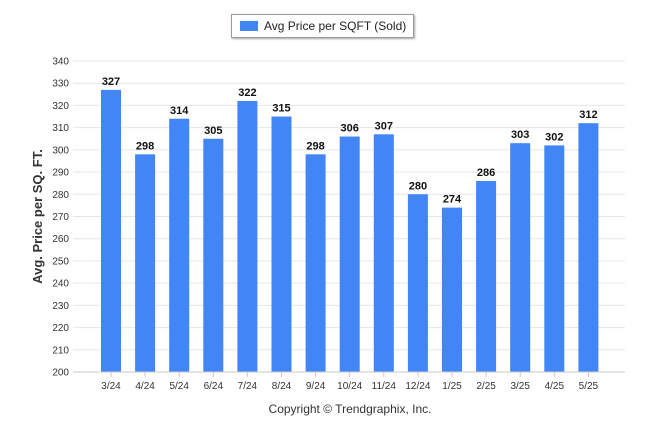 This screenshot has width=646, height=434. Describe the element at coordinates (60, 195) in the screenshot. I see `y-tick-label: 280` at that location.